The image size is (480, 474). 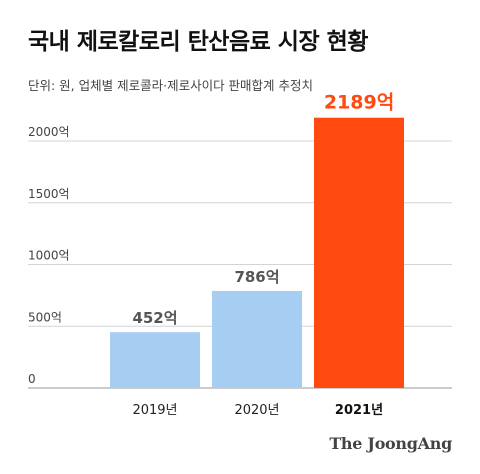 What do you see at coordinates (359, 410) in the screenshot?
I see `x-tick-label-2021년: 2021년` at bounding box center [359, 410].